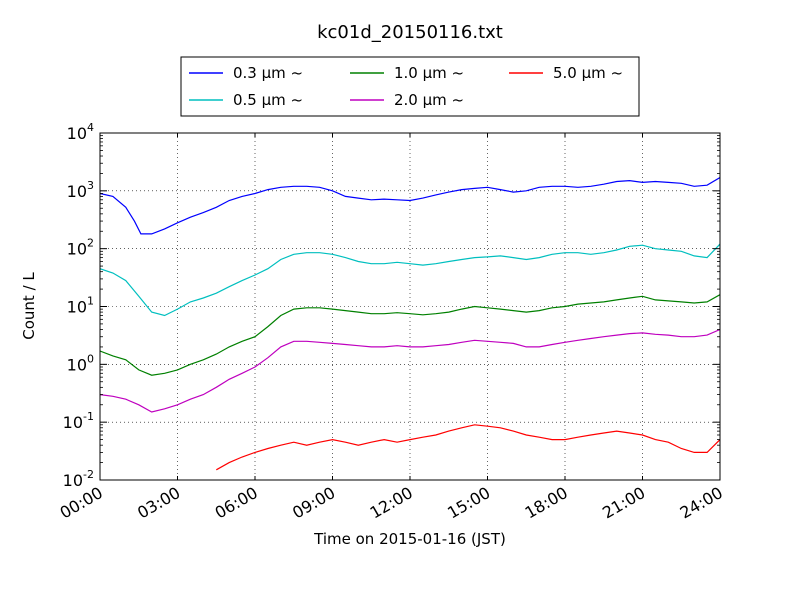 The image size is (800, 600). Describe the element at coordinates (236, 503) in the screenshot. I see `x-tick-label: 06:00` at that location.